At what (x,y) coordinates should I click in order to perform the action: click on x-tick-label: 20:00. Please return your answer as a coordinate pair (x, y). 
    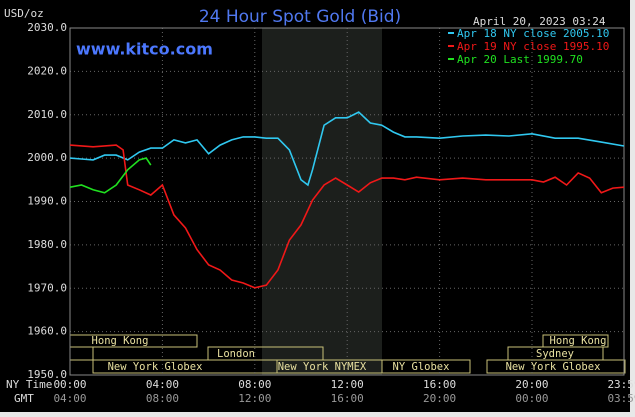
    Looking at the image, I should click on (531, 384).